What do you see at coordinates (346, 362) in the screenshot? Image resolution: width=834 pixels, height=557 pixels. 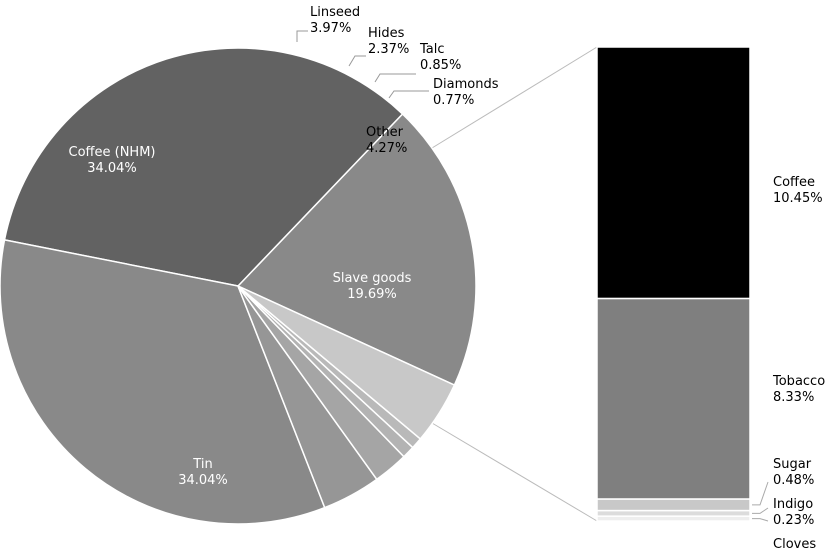 I see `pie-slice-other` at bounding box center [346, 362].